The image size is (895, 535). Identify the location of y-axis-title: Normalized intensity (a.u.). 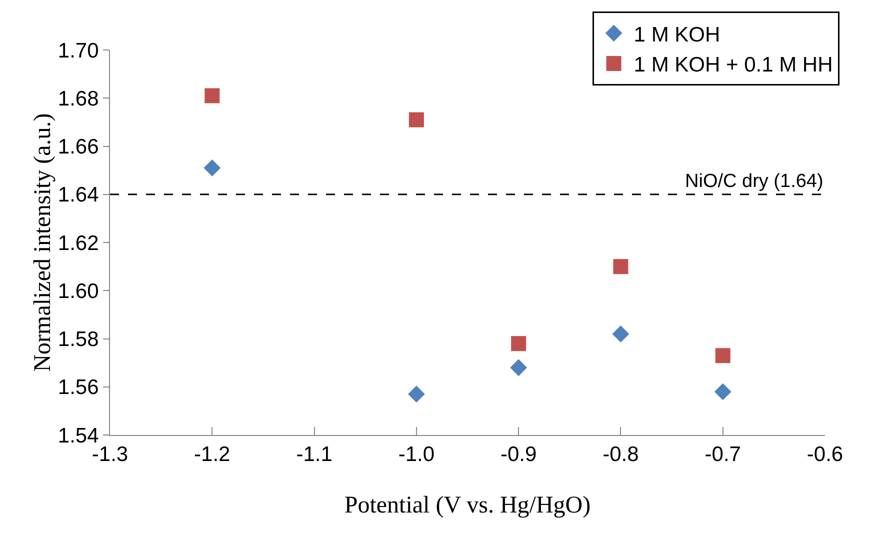
(43, 242).